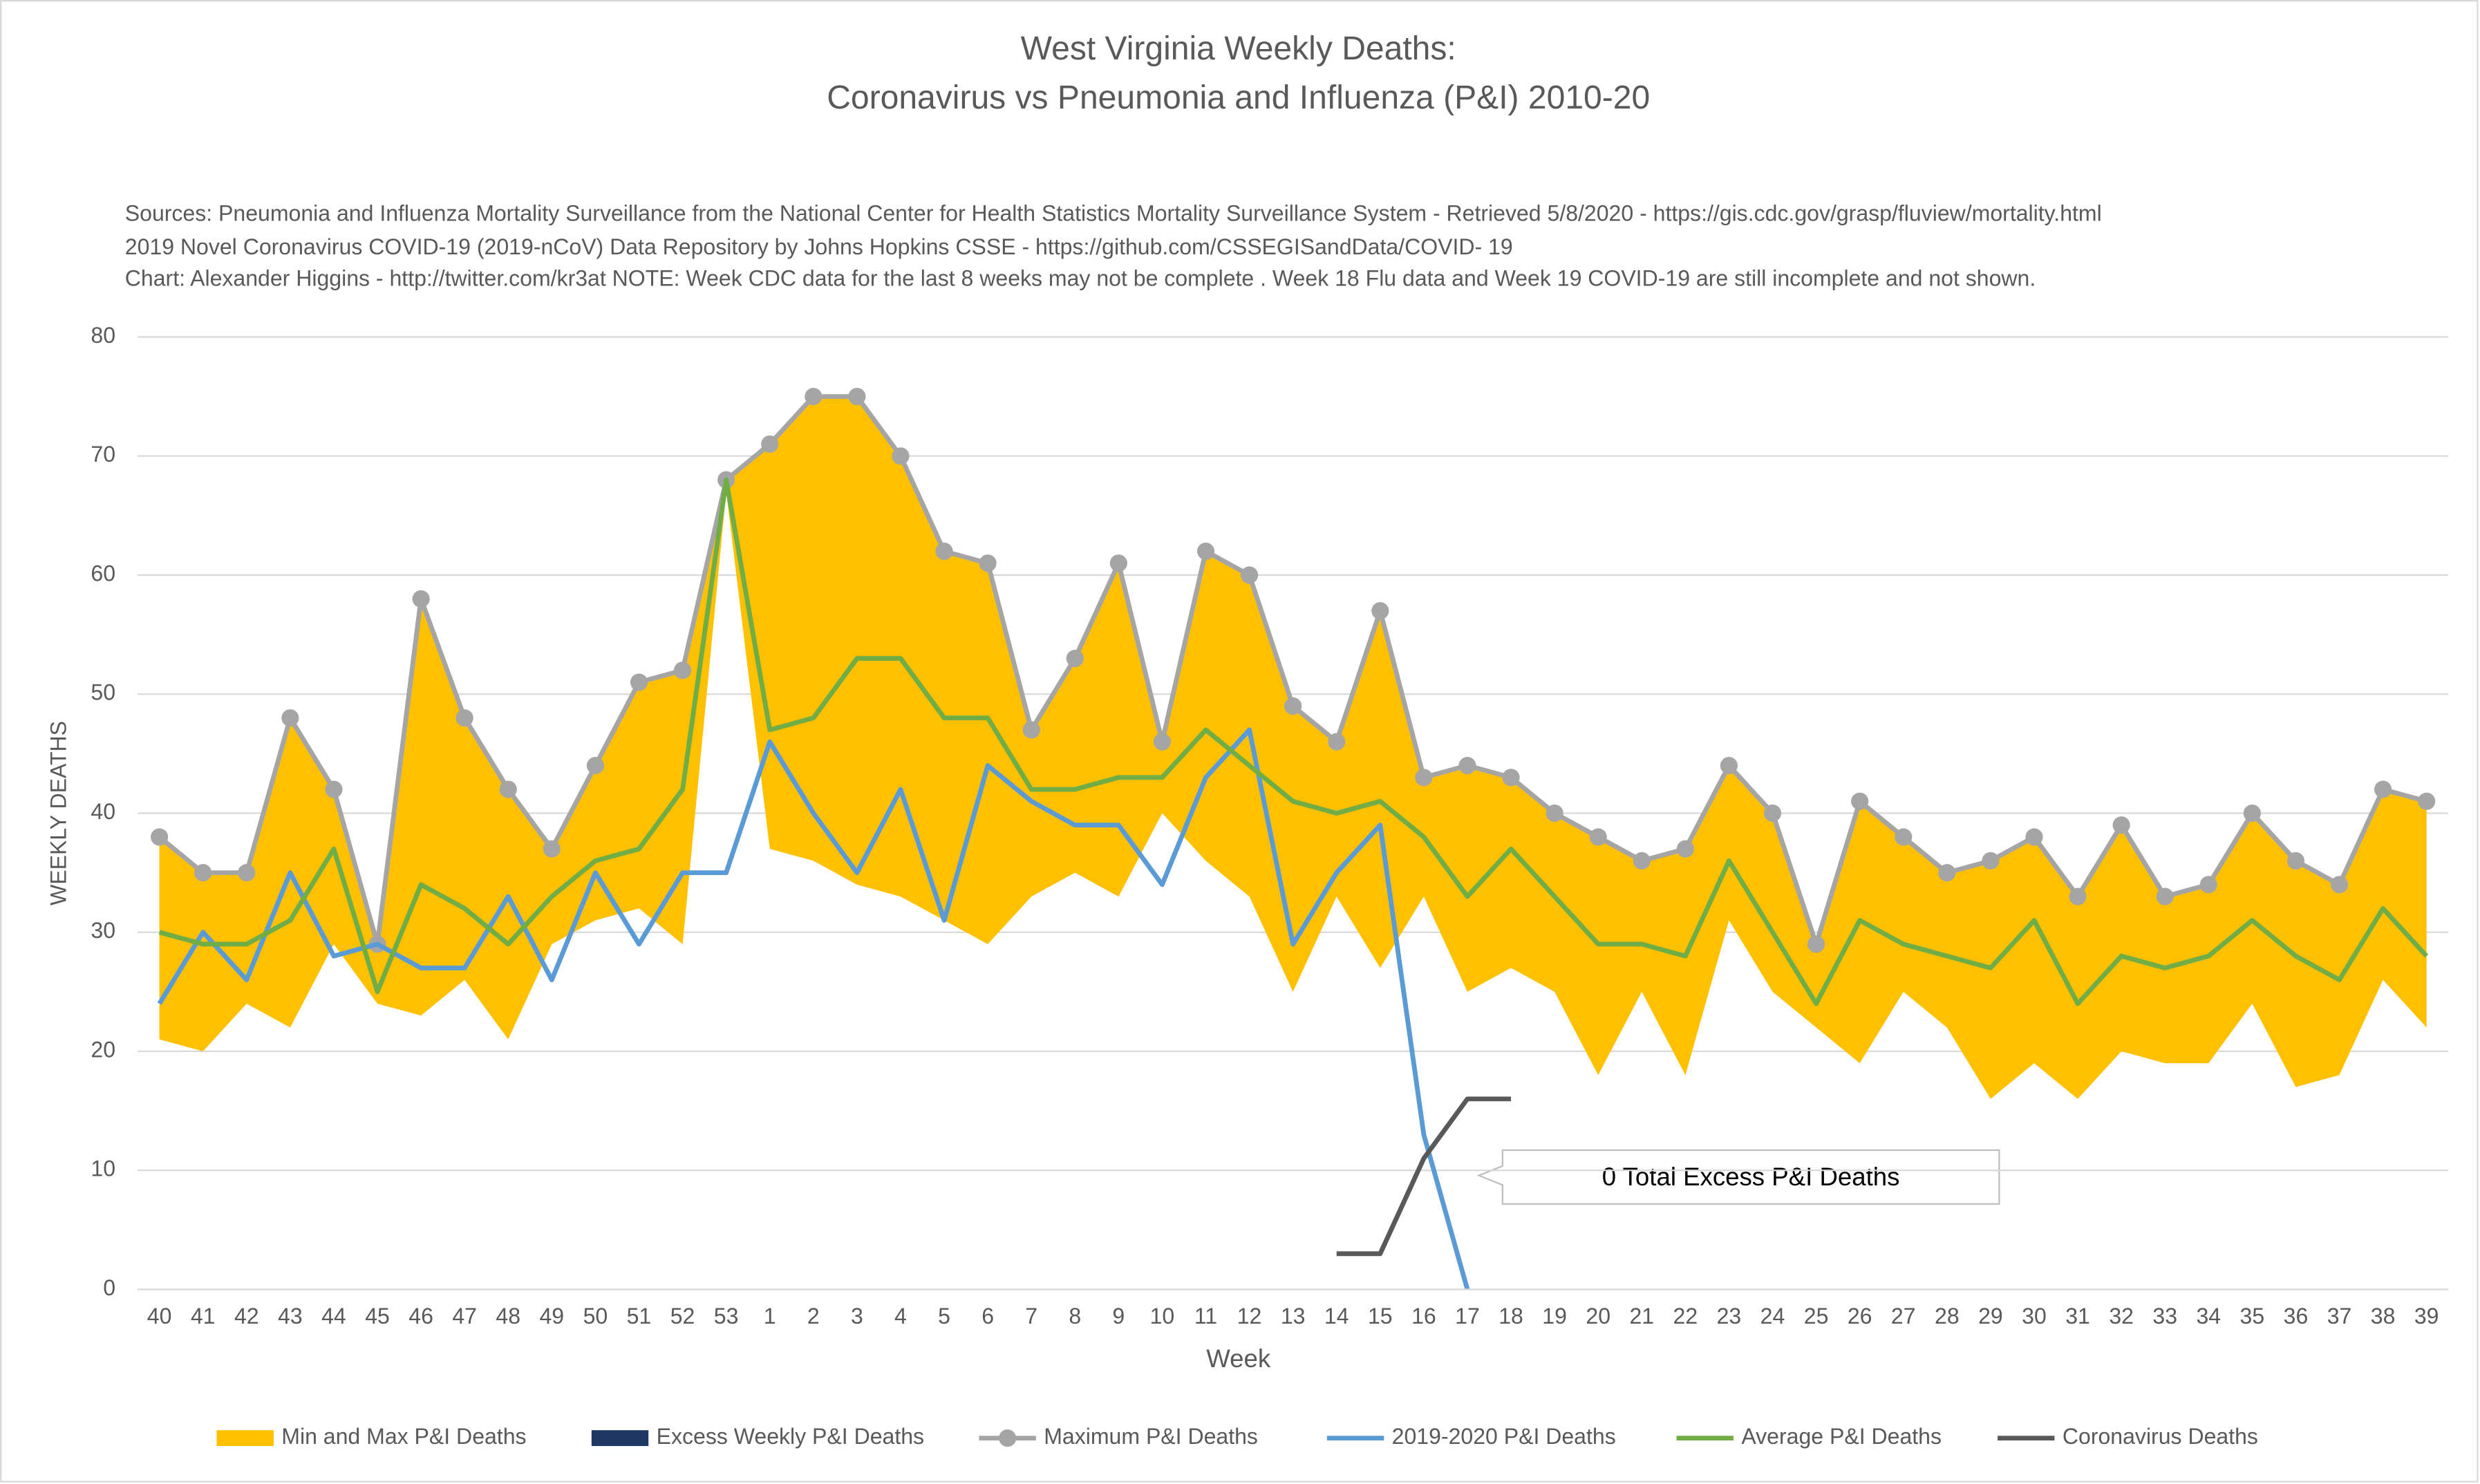 The width and height of the screenshot is (2480, 1484). I want to click on y-axis-label: WEEKLY DEATHS, so click(59, 813).